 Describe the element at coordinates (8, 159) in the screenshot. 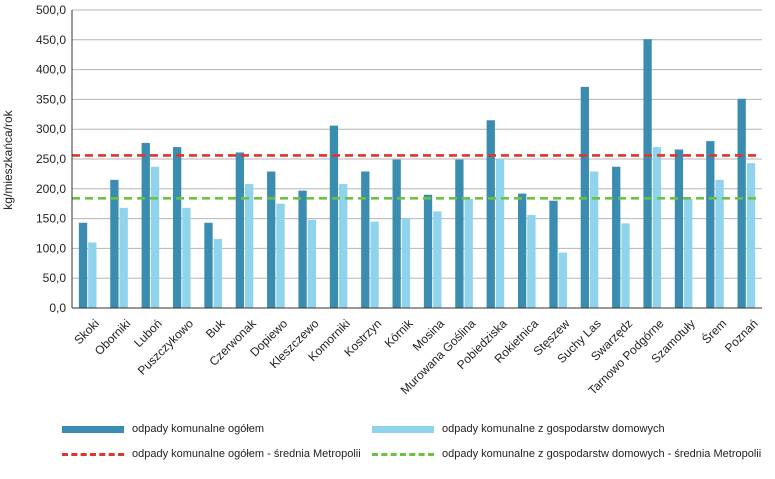

I see `y-axis-label: kg/mieszkańca/rok` at that location.